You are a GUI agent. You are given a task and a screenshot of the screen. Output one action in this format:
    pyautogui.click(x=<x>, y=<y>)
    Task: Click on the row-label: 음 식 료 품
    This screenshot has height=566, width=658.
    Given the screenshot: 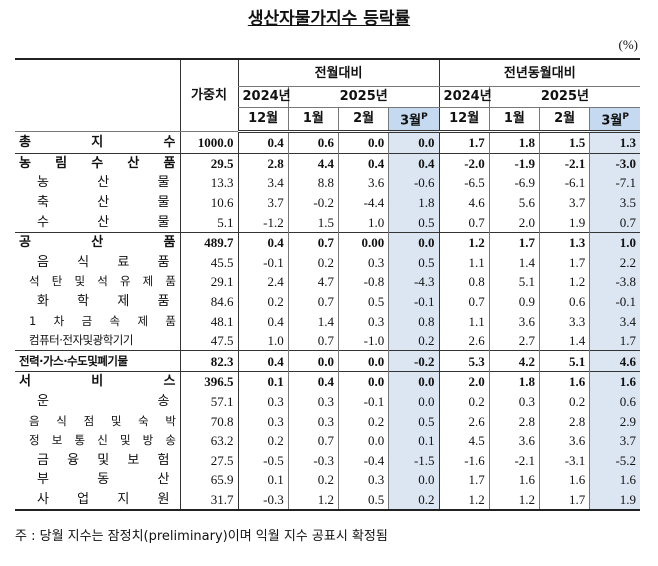 What is the action you would take?
    pyautogui.click(x=103, y=262)
    